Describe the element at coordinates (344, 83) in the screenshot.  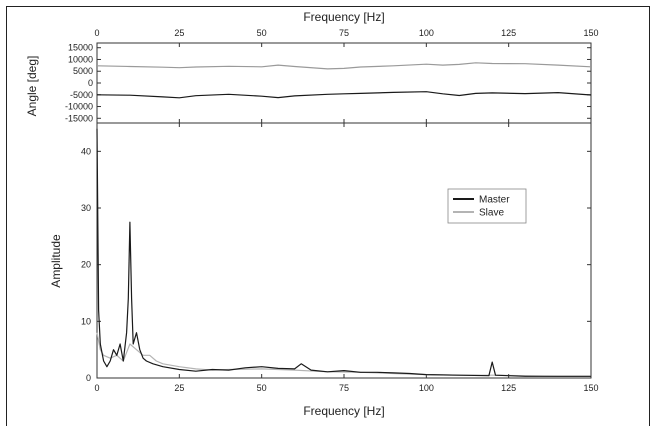
I see `phase-plot-area` at that location.